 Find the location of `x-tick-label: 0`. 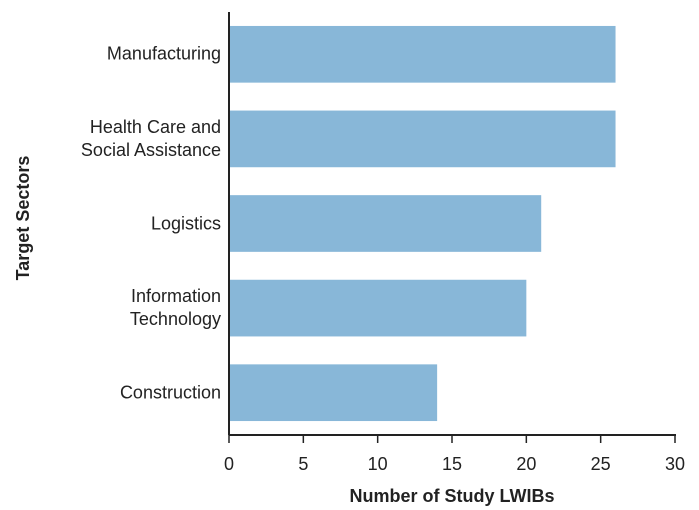

x-tick-label: 0 is located at coordinates (229, 464).